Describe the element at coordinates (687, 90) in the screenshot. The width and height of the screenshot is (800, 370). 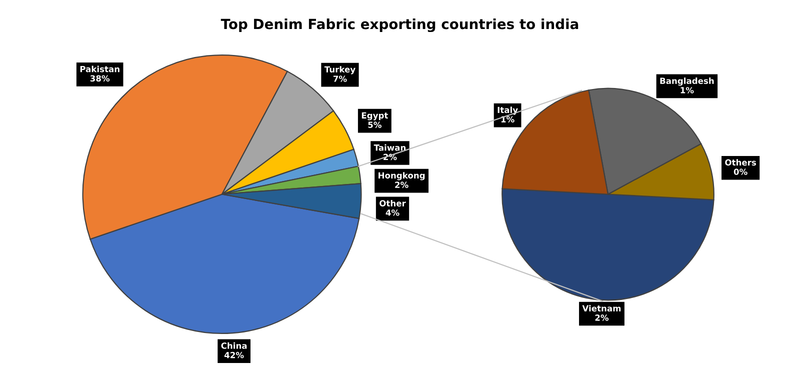
I see `data-label: 1%` at that location.